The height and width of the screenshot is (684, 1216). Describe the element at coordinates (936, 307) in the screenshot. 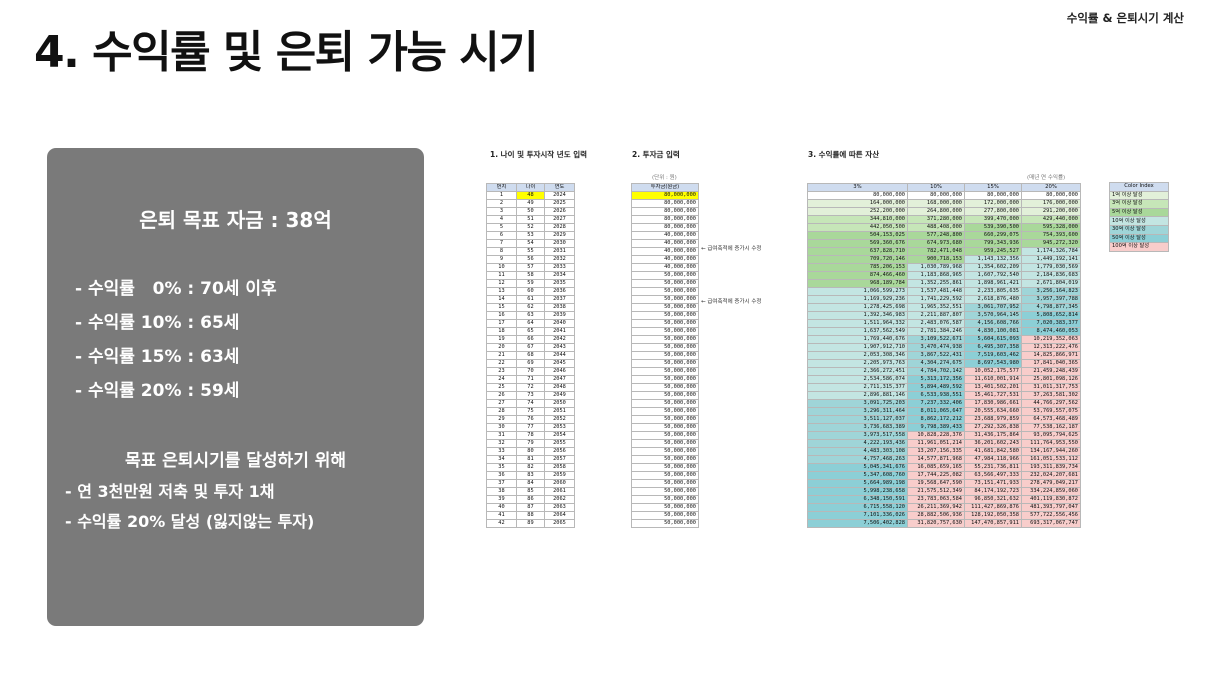

I see `asset-cell: 1,965,352,551` at that location.